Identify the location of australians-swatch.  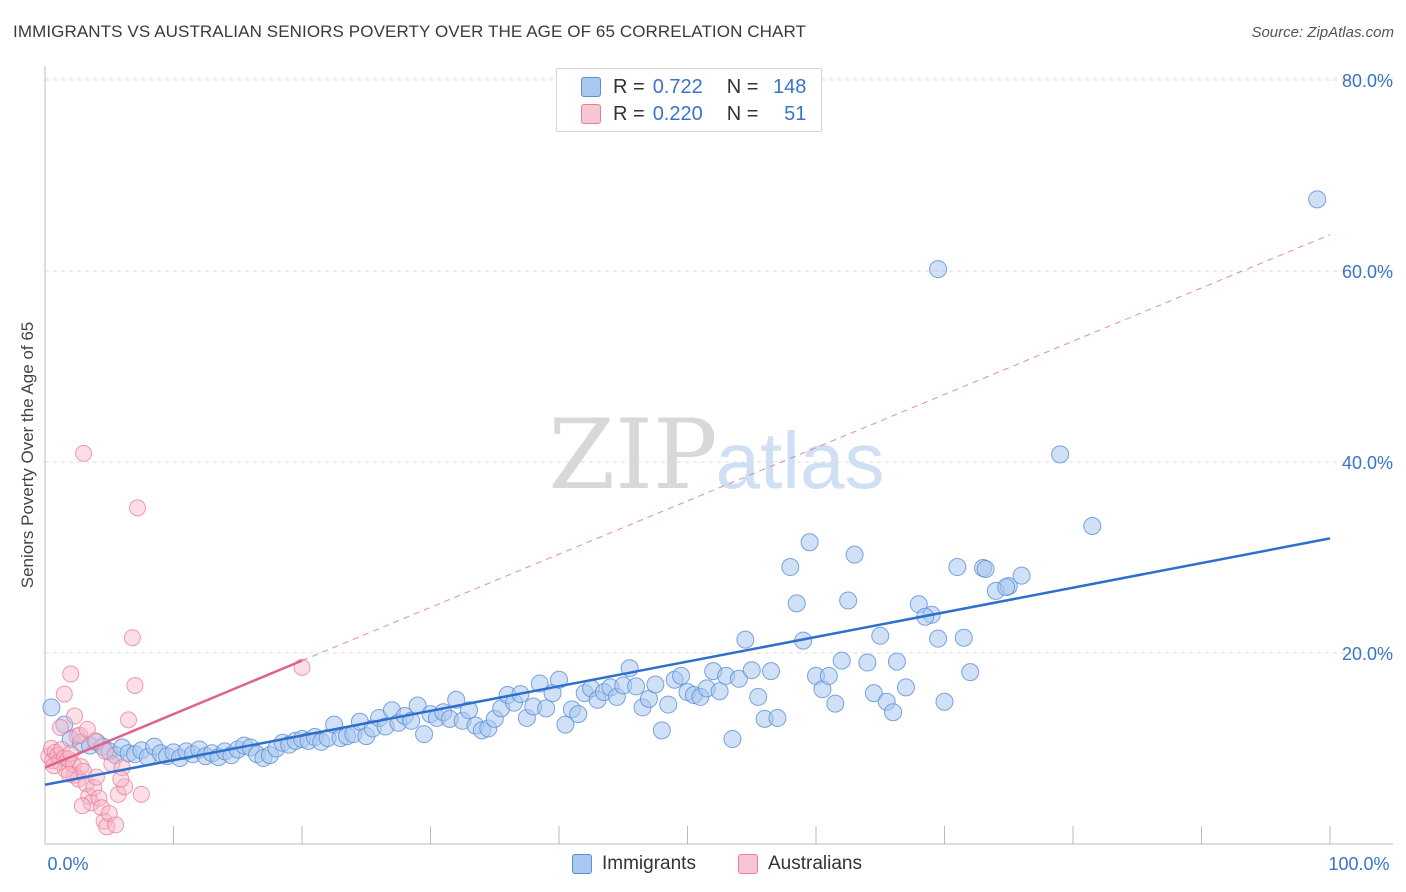
(591, 114).